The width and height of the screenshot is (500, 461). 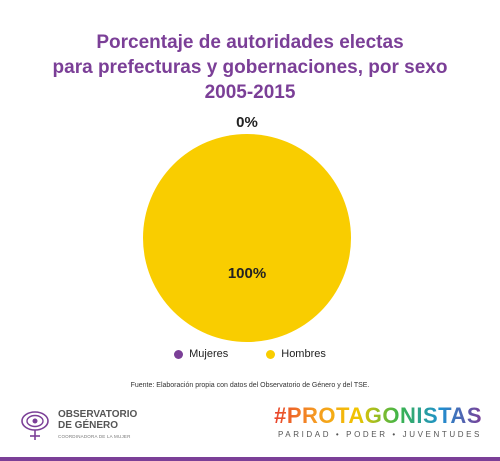 What do you see at coordinates (271, 354) in the screenshot?
I see `legend-swatch-hombres` at bounding box center [271, 354].